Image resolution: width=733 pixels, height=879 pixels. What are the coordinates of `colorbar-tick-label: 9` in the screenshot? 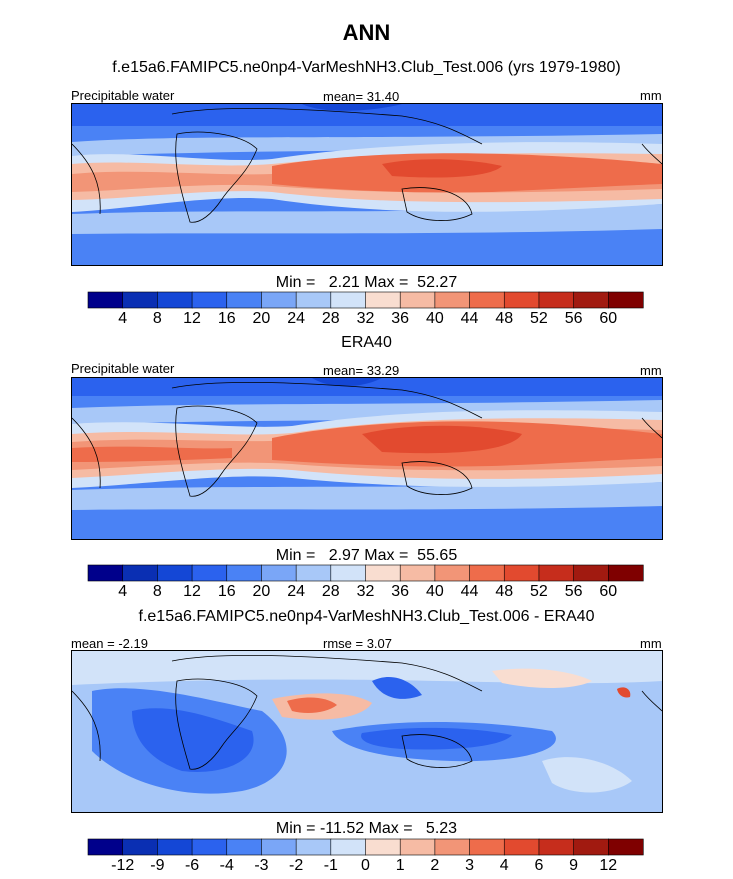 It's located at (573, 865).